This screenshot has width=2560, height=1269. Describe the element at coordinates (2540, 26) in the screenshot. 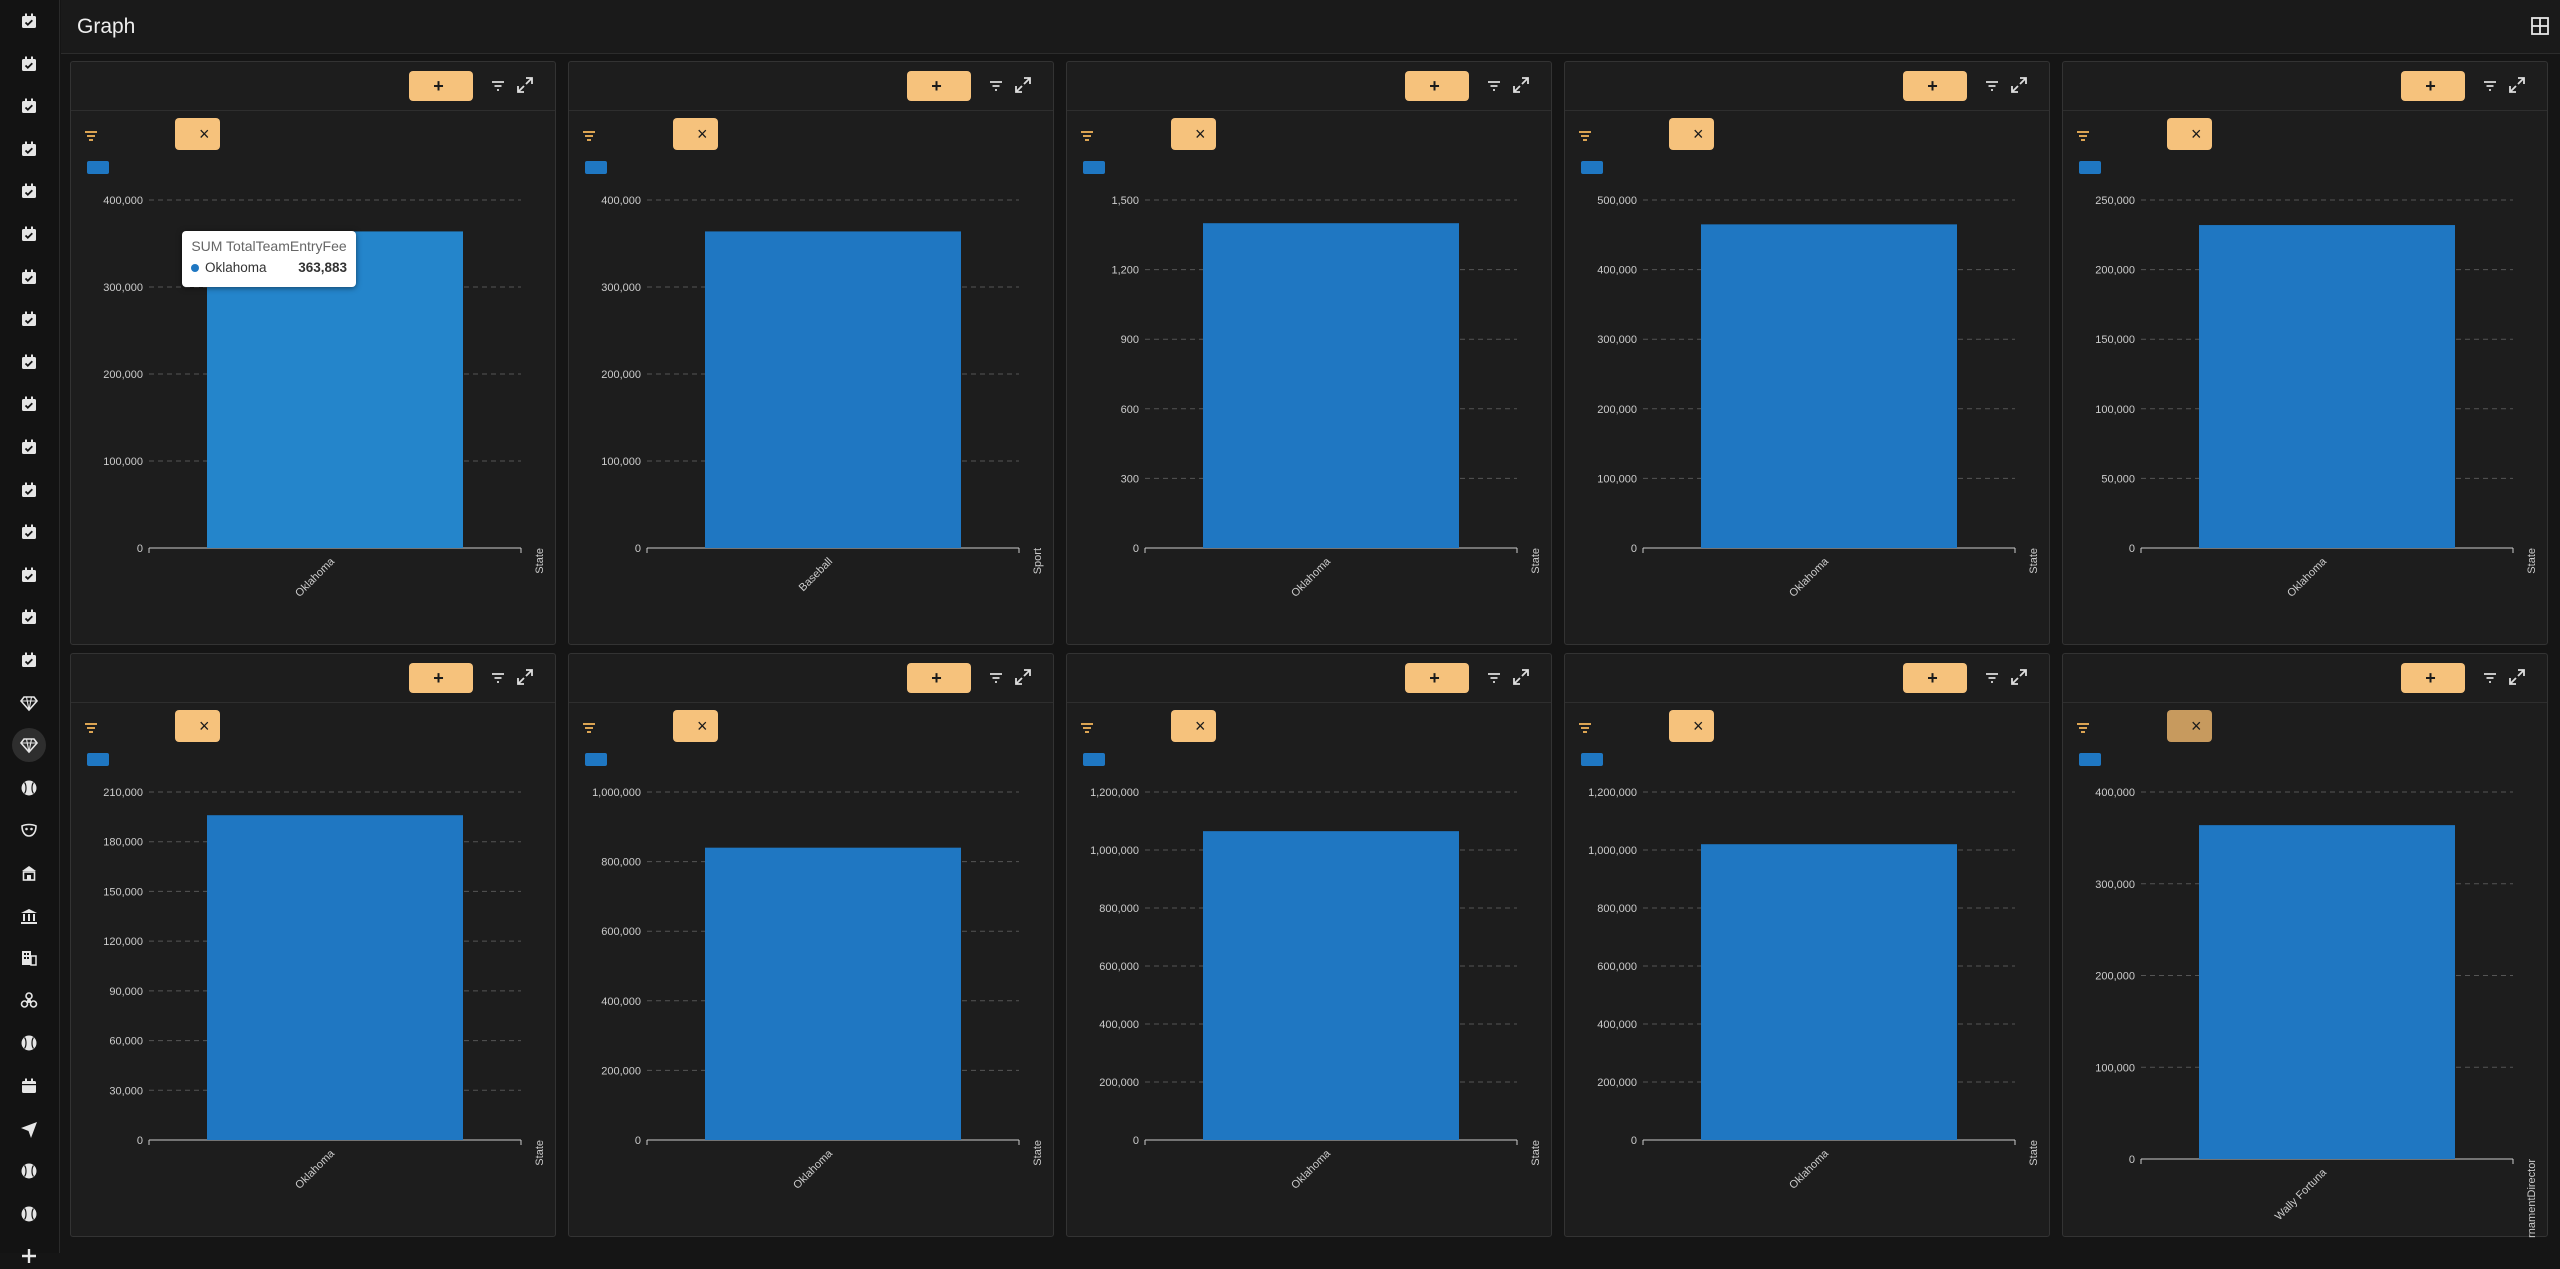

I see `layout-grid-icon` at that location.